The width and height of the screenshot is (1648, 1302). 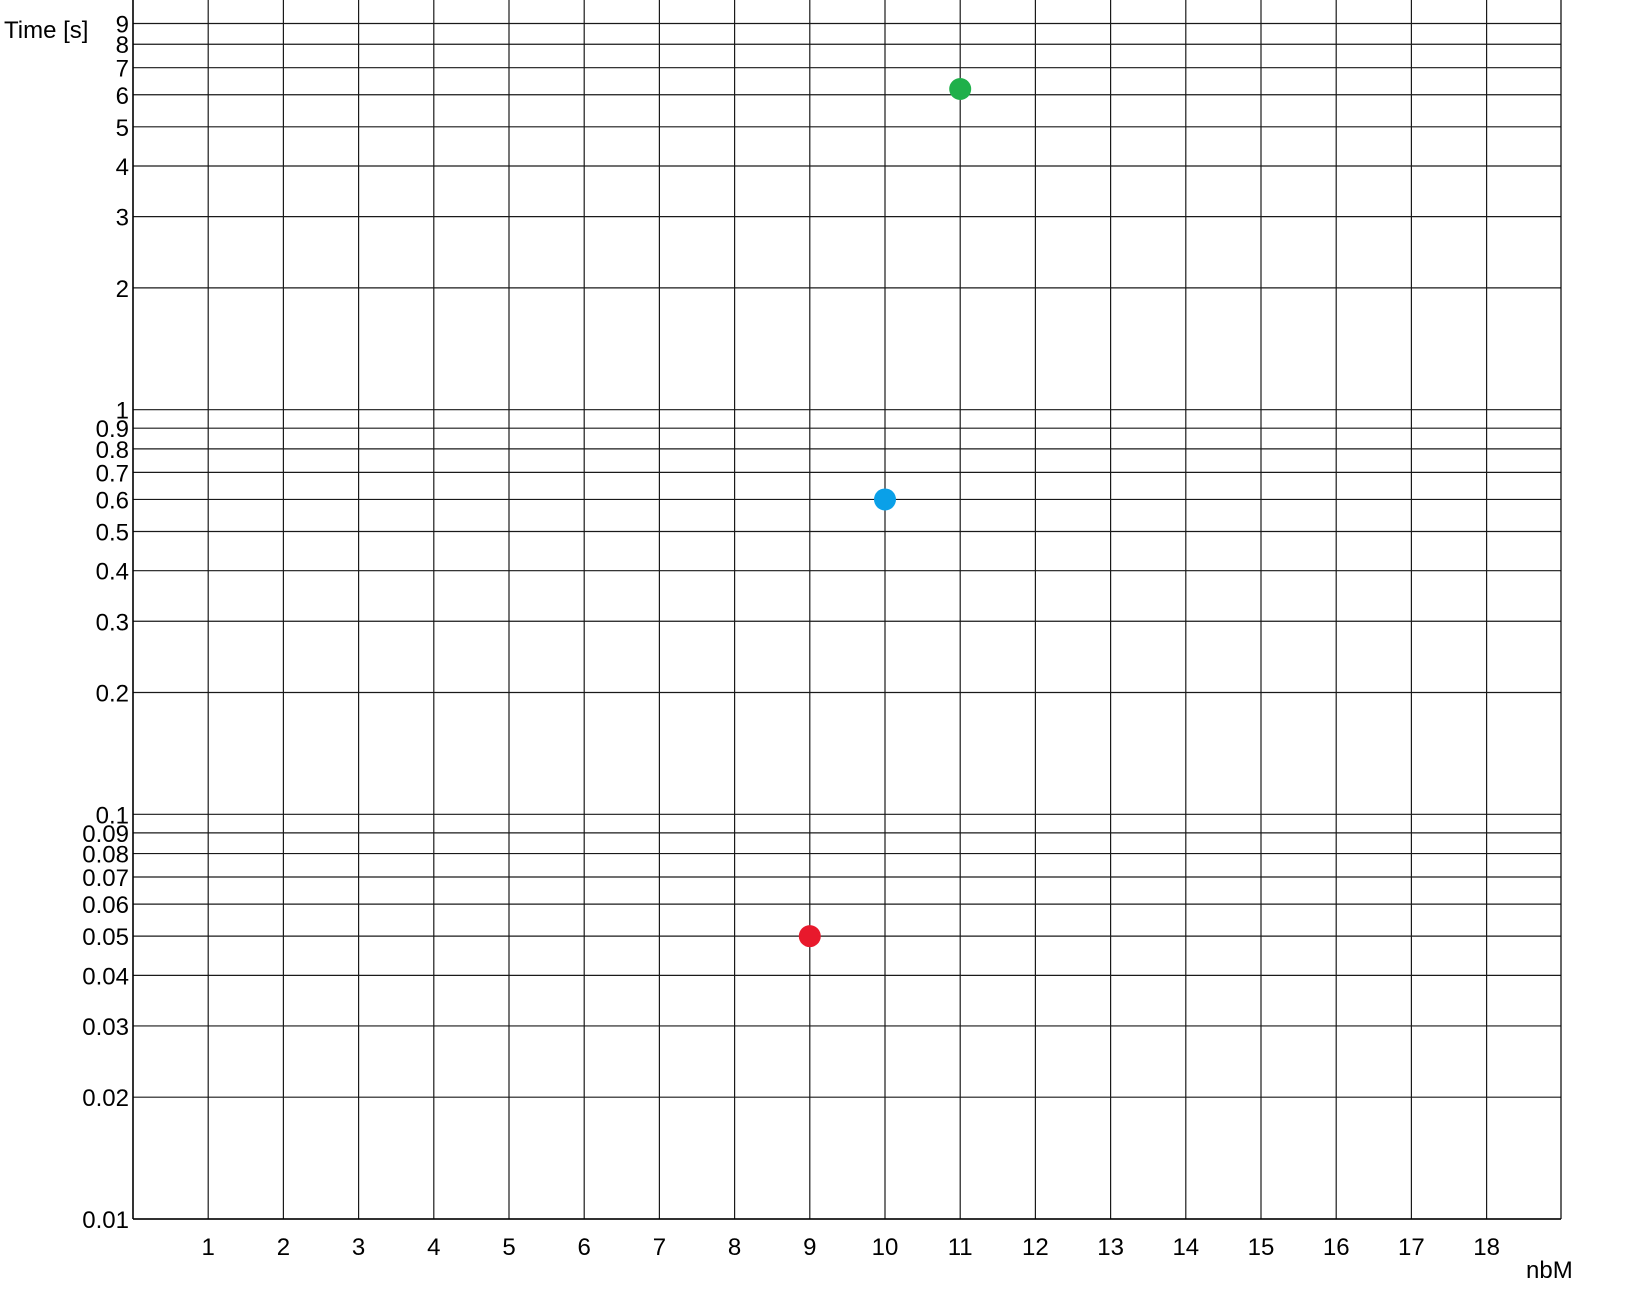 I want to click on y-tick-label: 0.2, so click(x=112, y=694).